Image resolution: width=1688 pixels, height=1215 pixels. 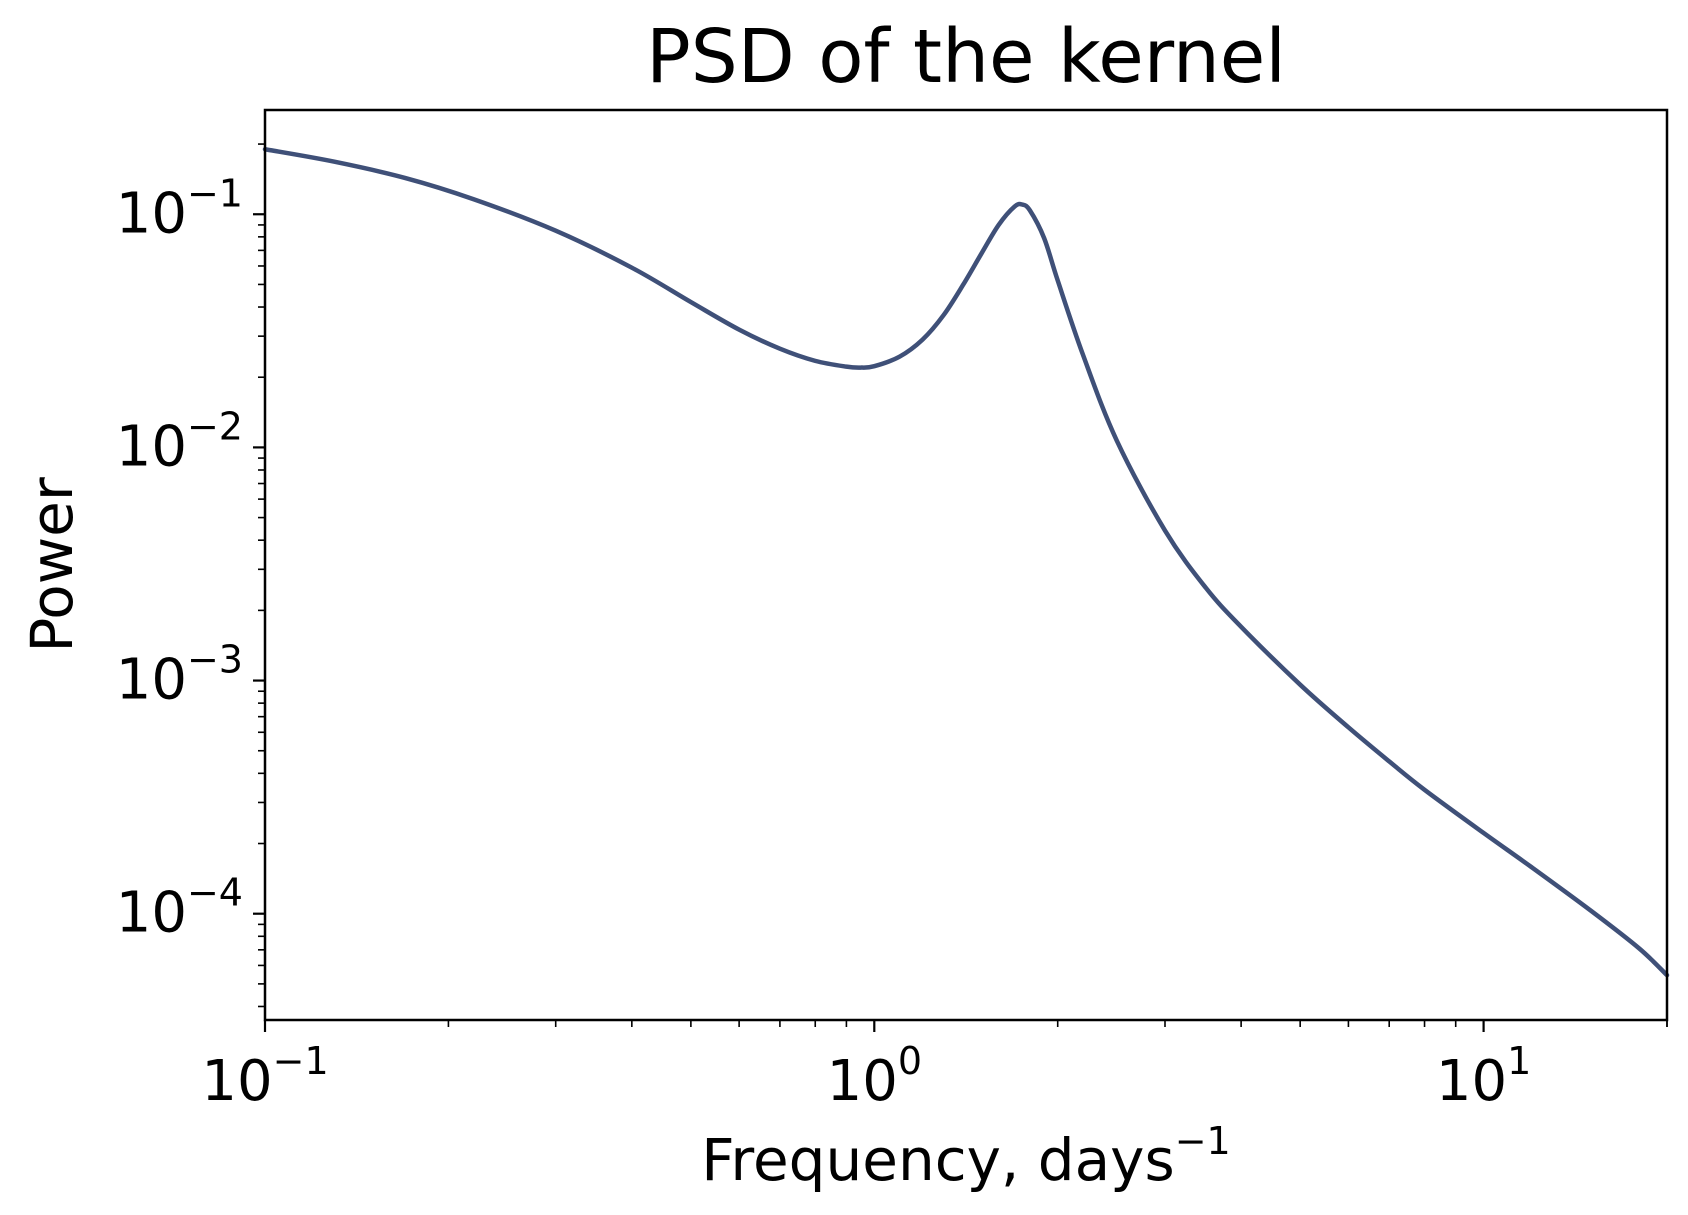 I want to click on y-tick-label: 10⁻³, so click(x=179, y=675).